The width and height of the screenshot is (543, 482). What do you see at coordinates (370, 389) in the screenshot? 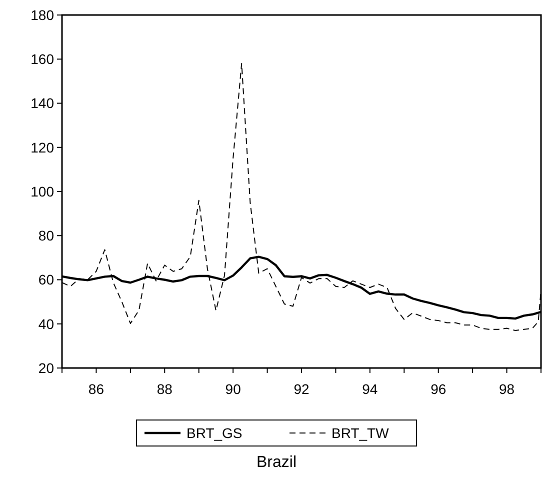
I see `x-tick-label: 94` at bounding box center [370, 389].